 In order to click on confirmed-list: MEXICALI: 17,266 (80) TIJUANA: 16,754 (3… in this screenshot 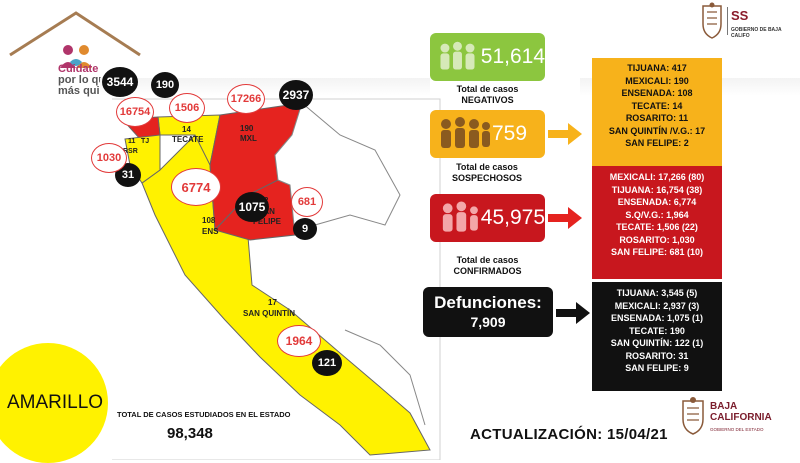, I will do `click(657, 222)`.